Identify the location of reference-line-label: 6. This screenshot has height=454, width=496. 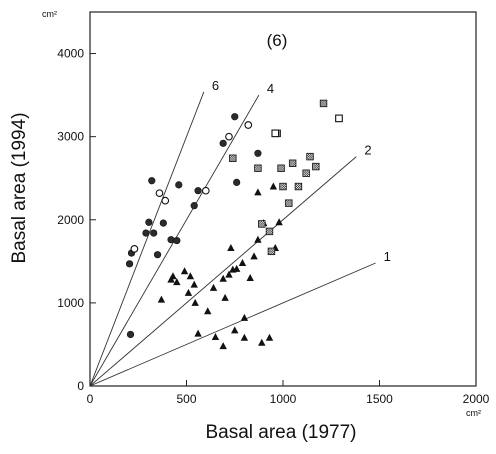
(215, 85).